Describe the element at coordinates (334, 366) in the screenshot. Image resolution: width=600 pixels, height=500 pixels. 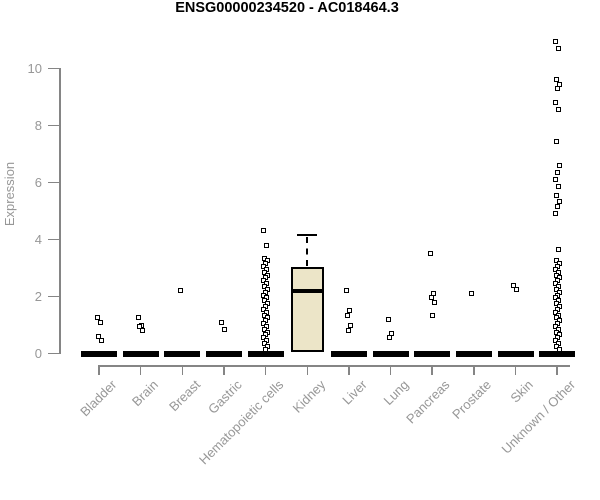
I see `x-axis-line` at that location.